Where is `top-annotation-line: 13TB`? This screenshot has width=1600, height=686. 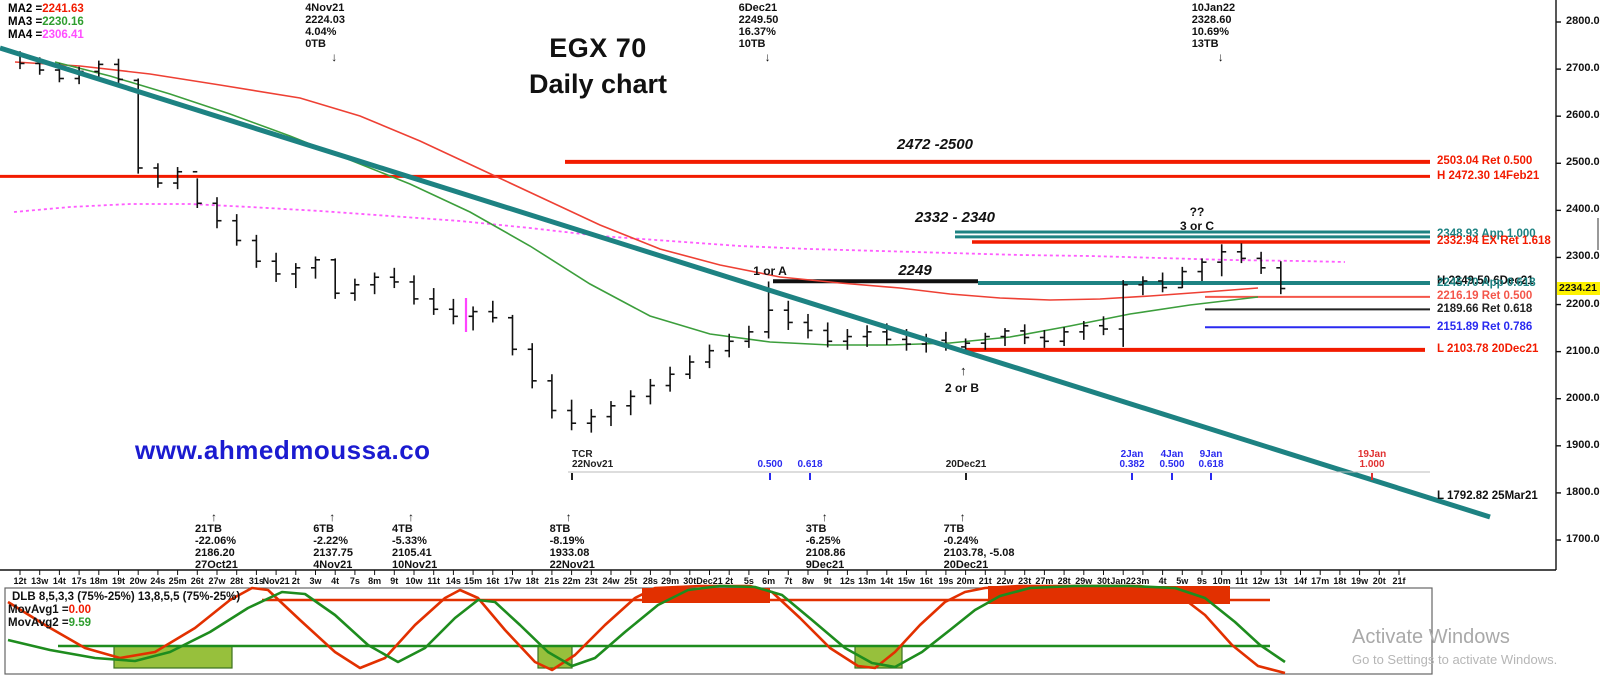
top-annotation-line: 13TB is located at coordinates (1205, 44).